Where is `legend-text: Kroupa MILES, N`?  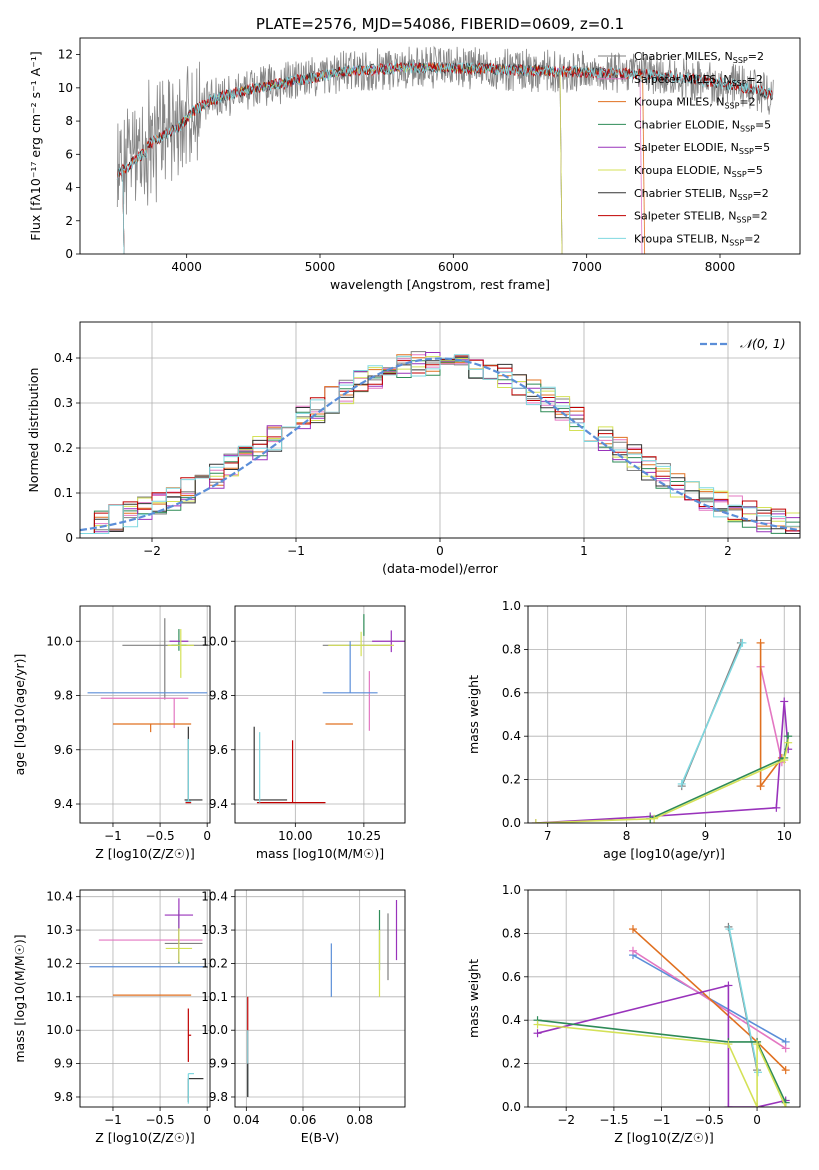 legend-text: Kroupa MILES, N is located at coordinates (679, 102).